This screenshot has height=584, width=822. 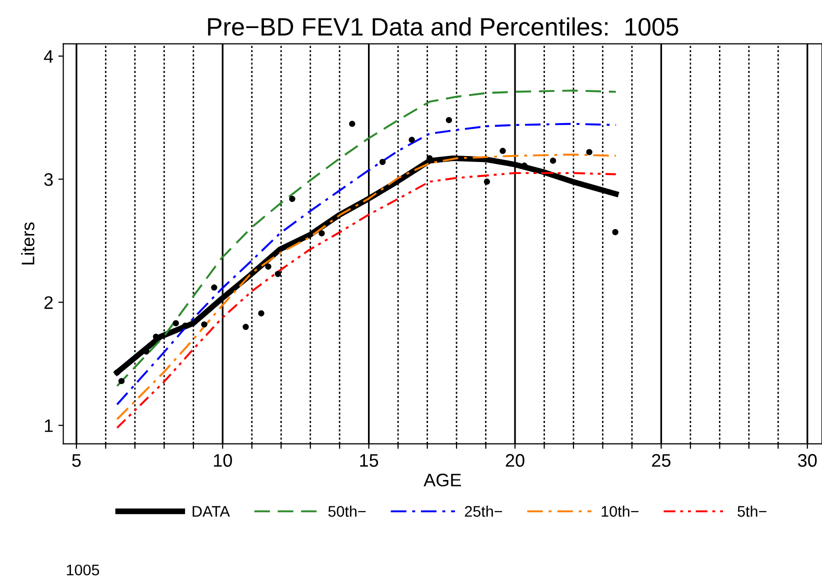 What do you see at coordinates (752, 511) in the screenshot?
I see `legend-label: 5th−` at bounding box center [752, 511].